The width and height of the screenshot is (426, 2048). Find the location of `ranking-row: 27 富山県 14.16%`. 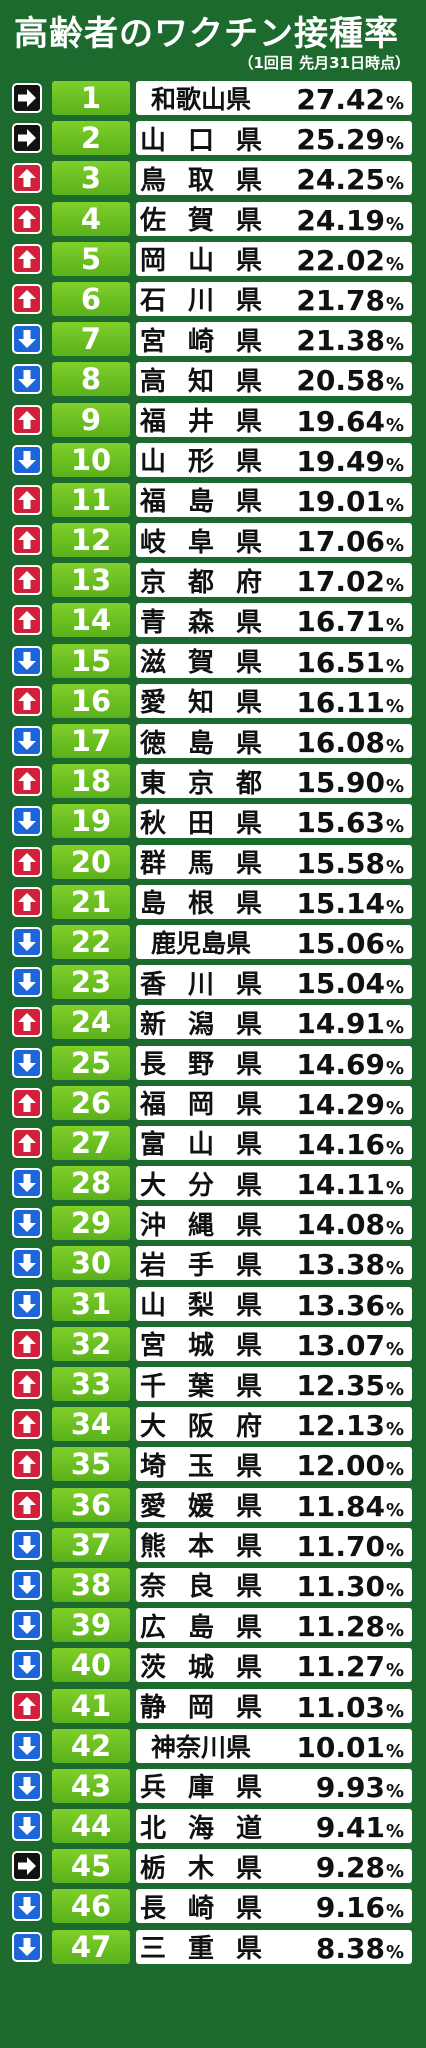

ranking-row: 27 富山県 14.16% is located at coordinates (213, 1143).